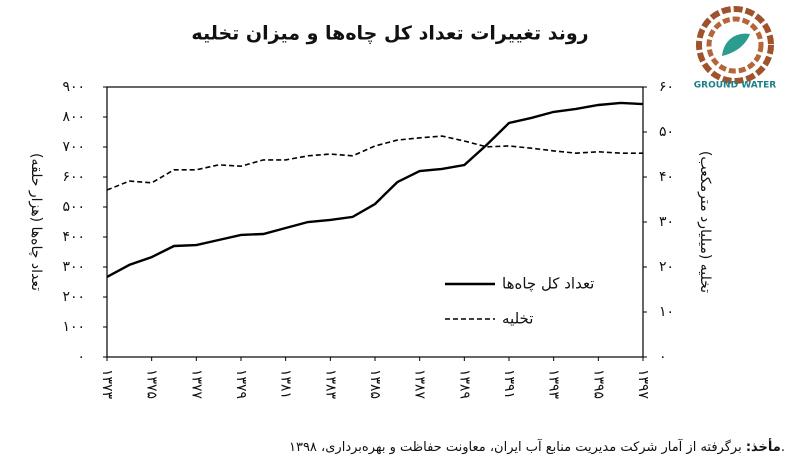 The height and width of the screenshot is (473, 800). I want to click on logo: GROUND WATER, so click(735, 48).